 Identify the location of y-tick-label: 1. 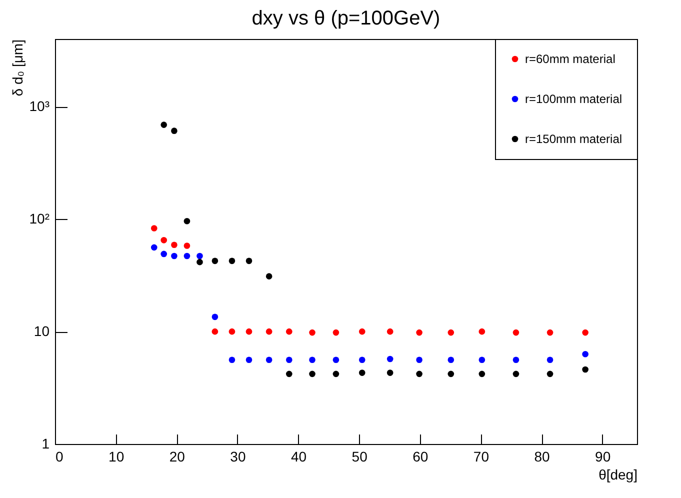
(46, 444).